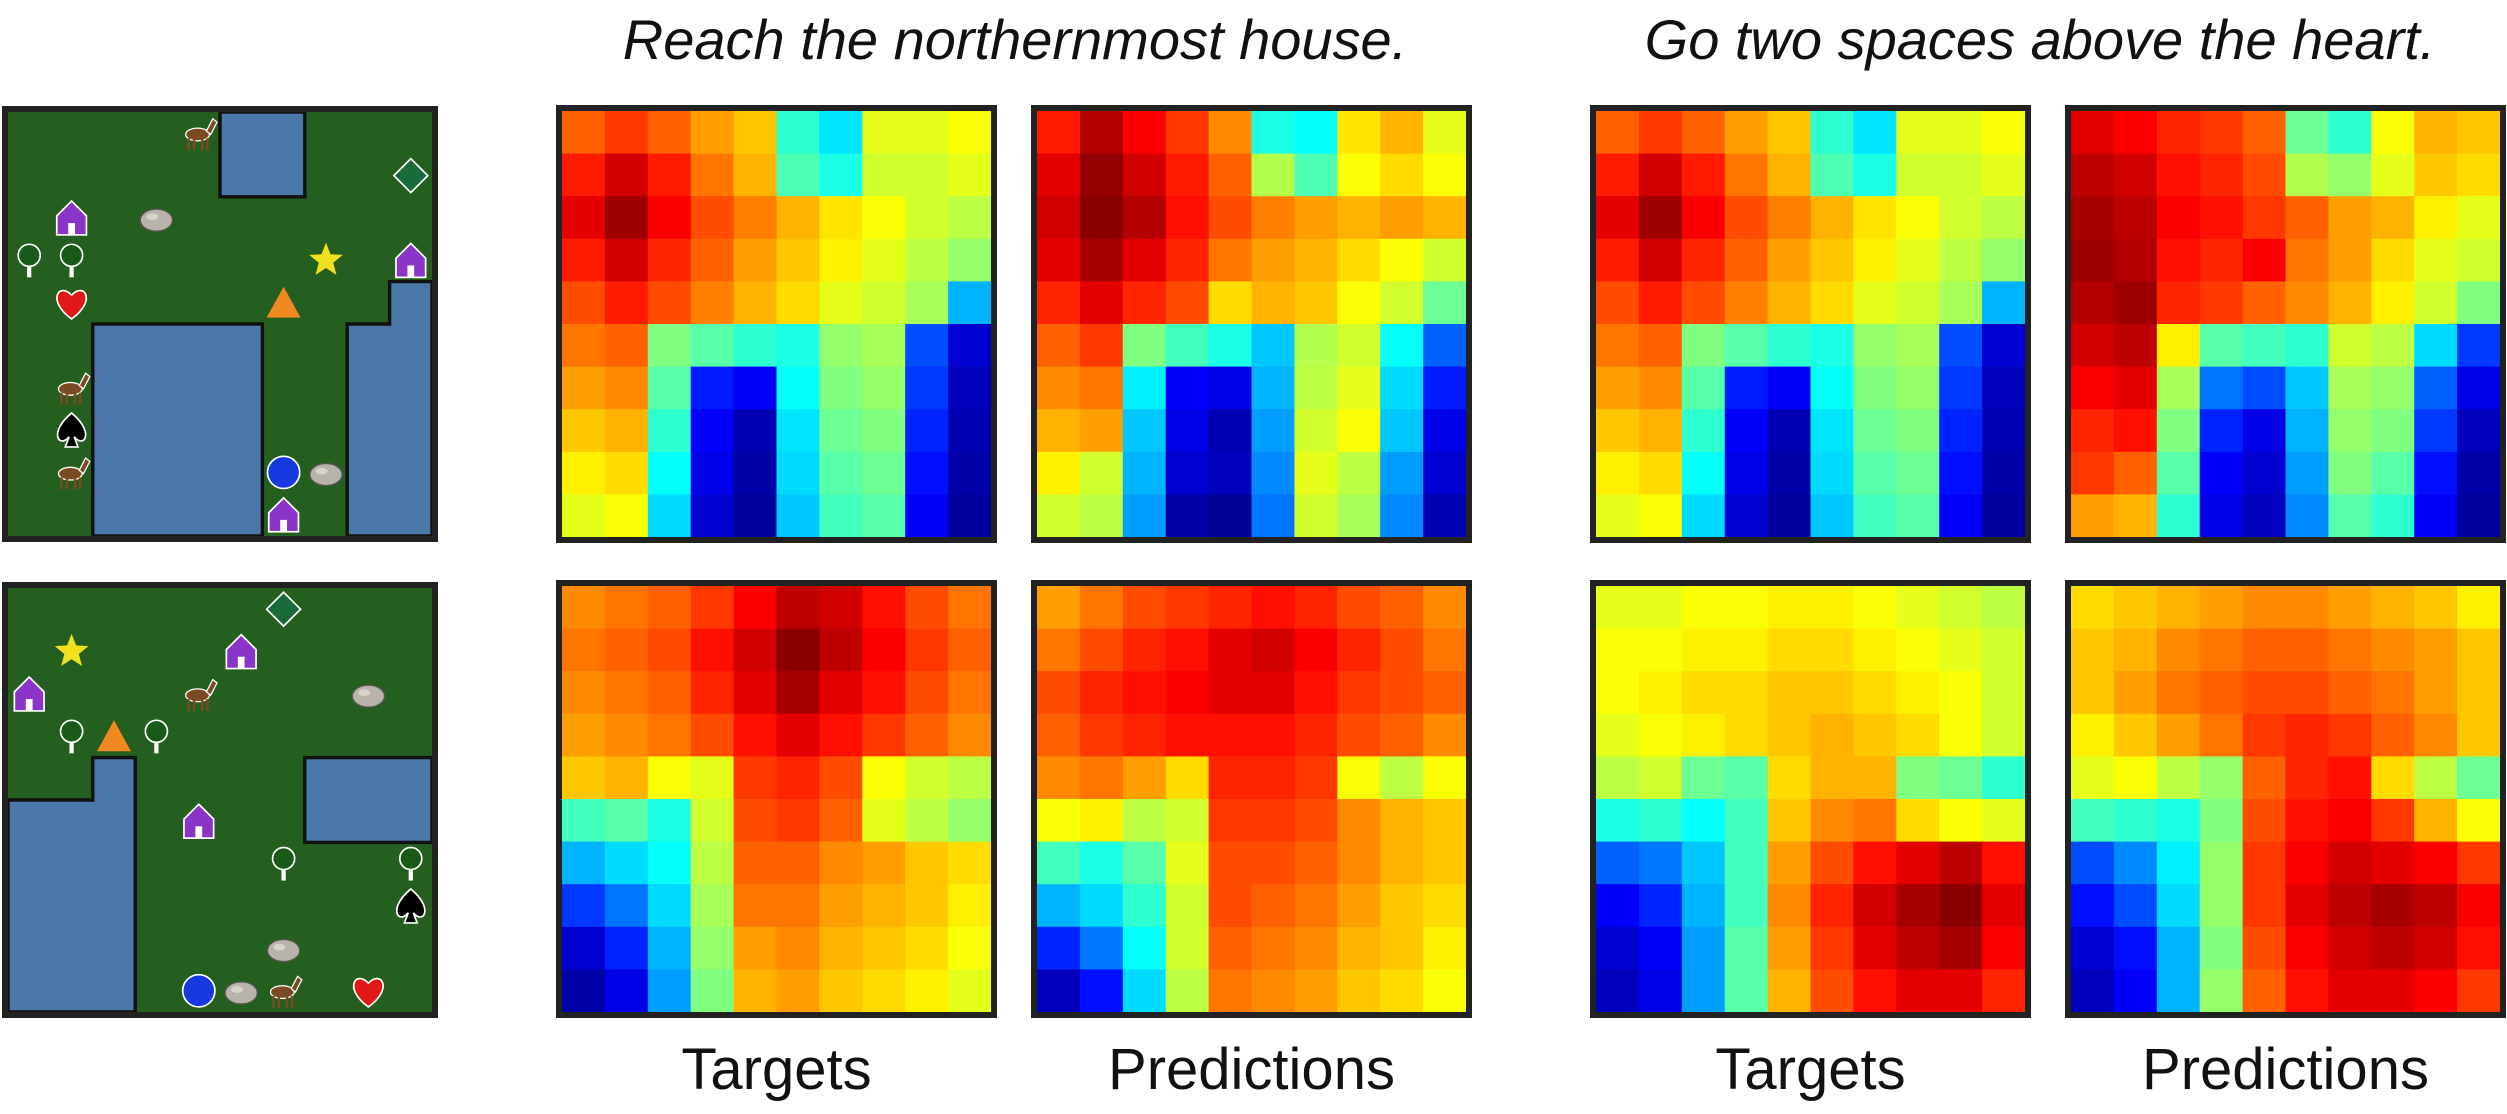  I want to click on column-label-targets-1: Targets, so click(776, 1069).